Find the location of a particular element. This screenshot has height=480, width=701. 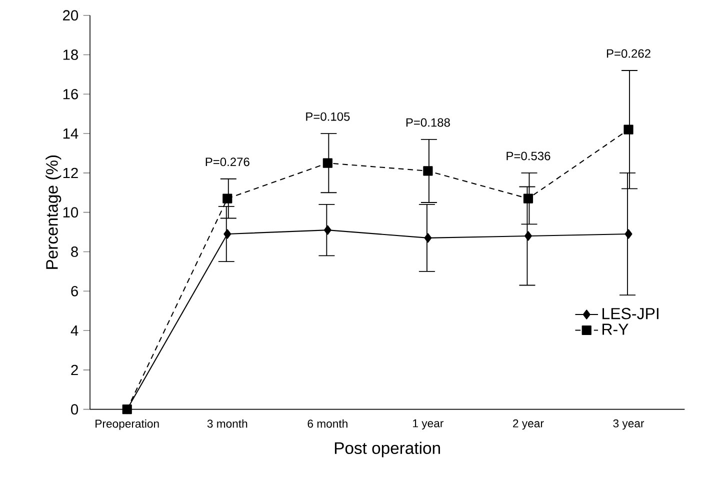

x-tick-label: 1 year is located at coordinates (428, 424).